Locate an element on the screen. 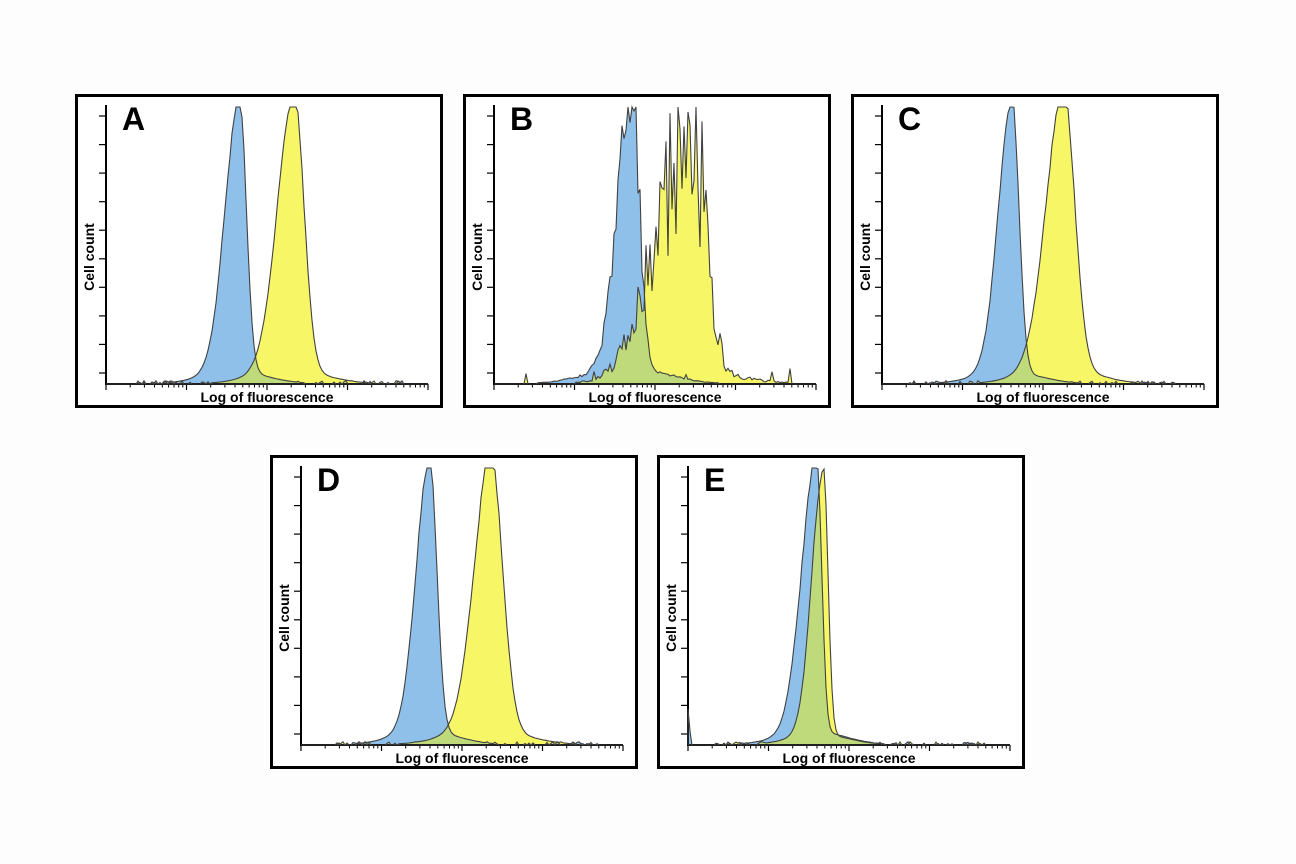 The image size is (1296, 864). panel-c: C Cell count Log of fluorescence is located at coordinates (1035, 251).